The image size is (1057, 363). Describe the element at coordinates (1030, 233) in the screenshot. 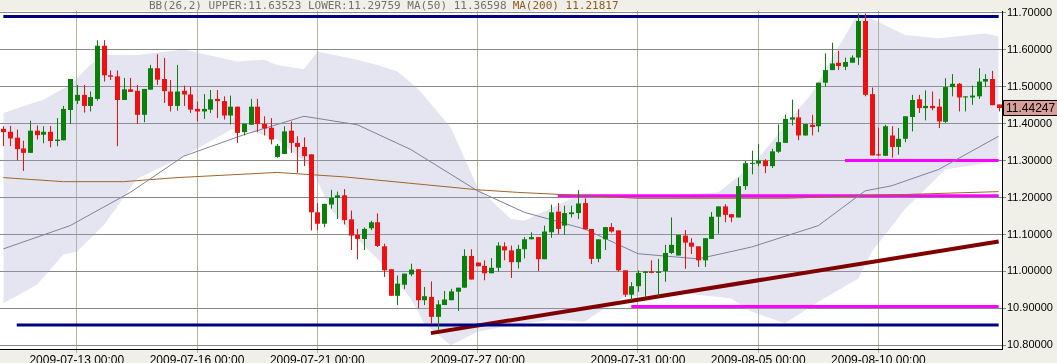

I see `y-tick-label: 11.10000` at that location.